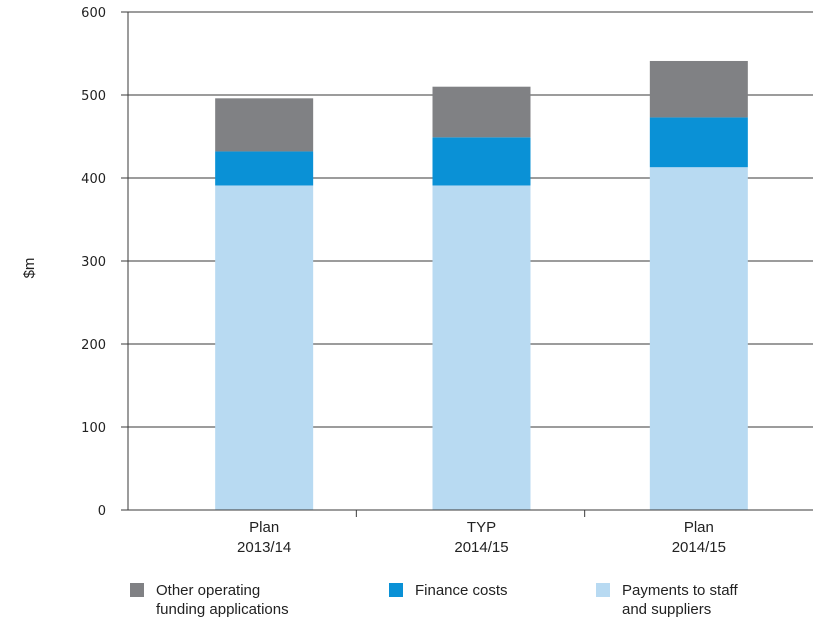 The width and height of the screenshot is (834, 625). I want to click on legend-swatch-payments, so click(603, 590).